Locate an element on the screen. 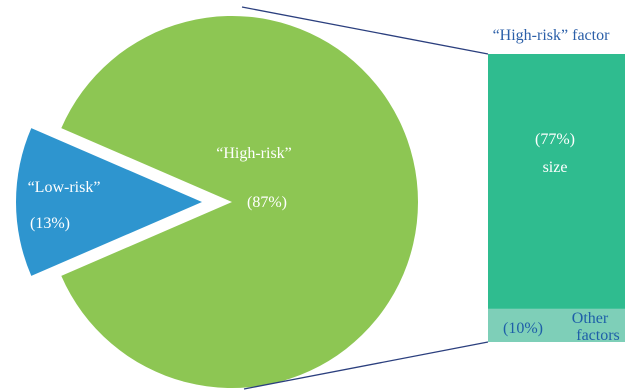 The width and height of the screenshot is (629, 391). bar-label-other-line-1: Other is located at coordinates (590, 318).